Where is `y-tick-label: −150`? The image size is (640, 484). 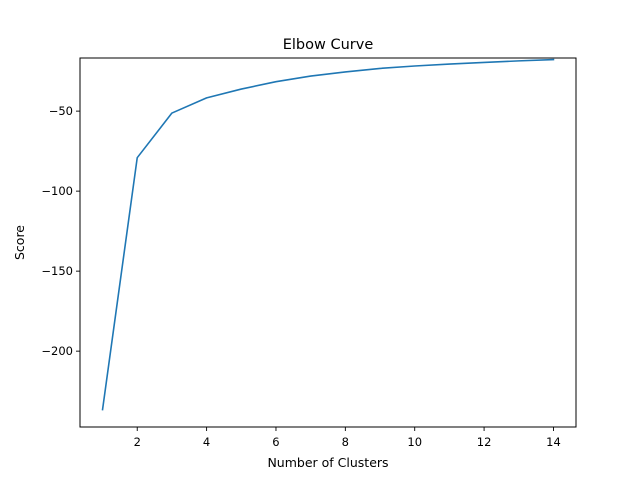
y-tick-label: −150 is located at coordinates (57, 271).